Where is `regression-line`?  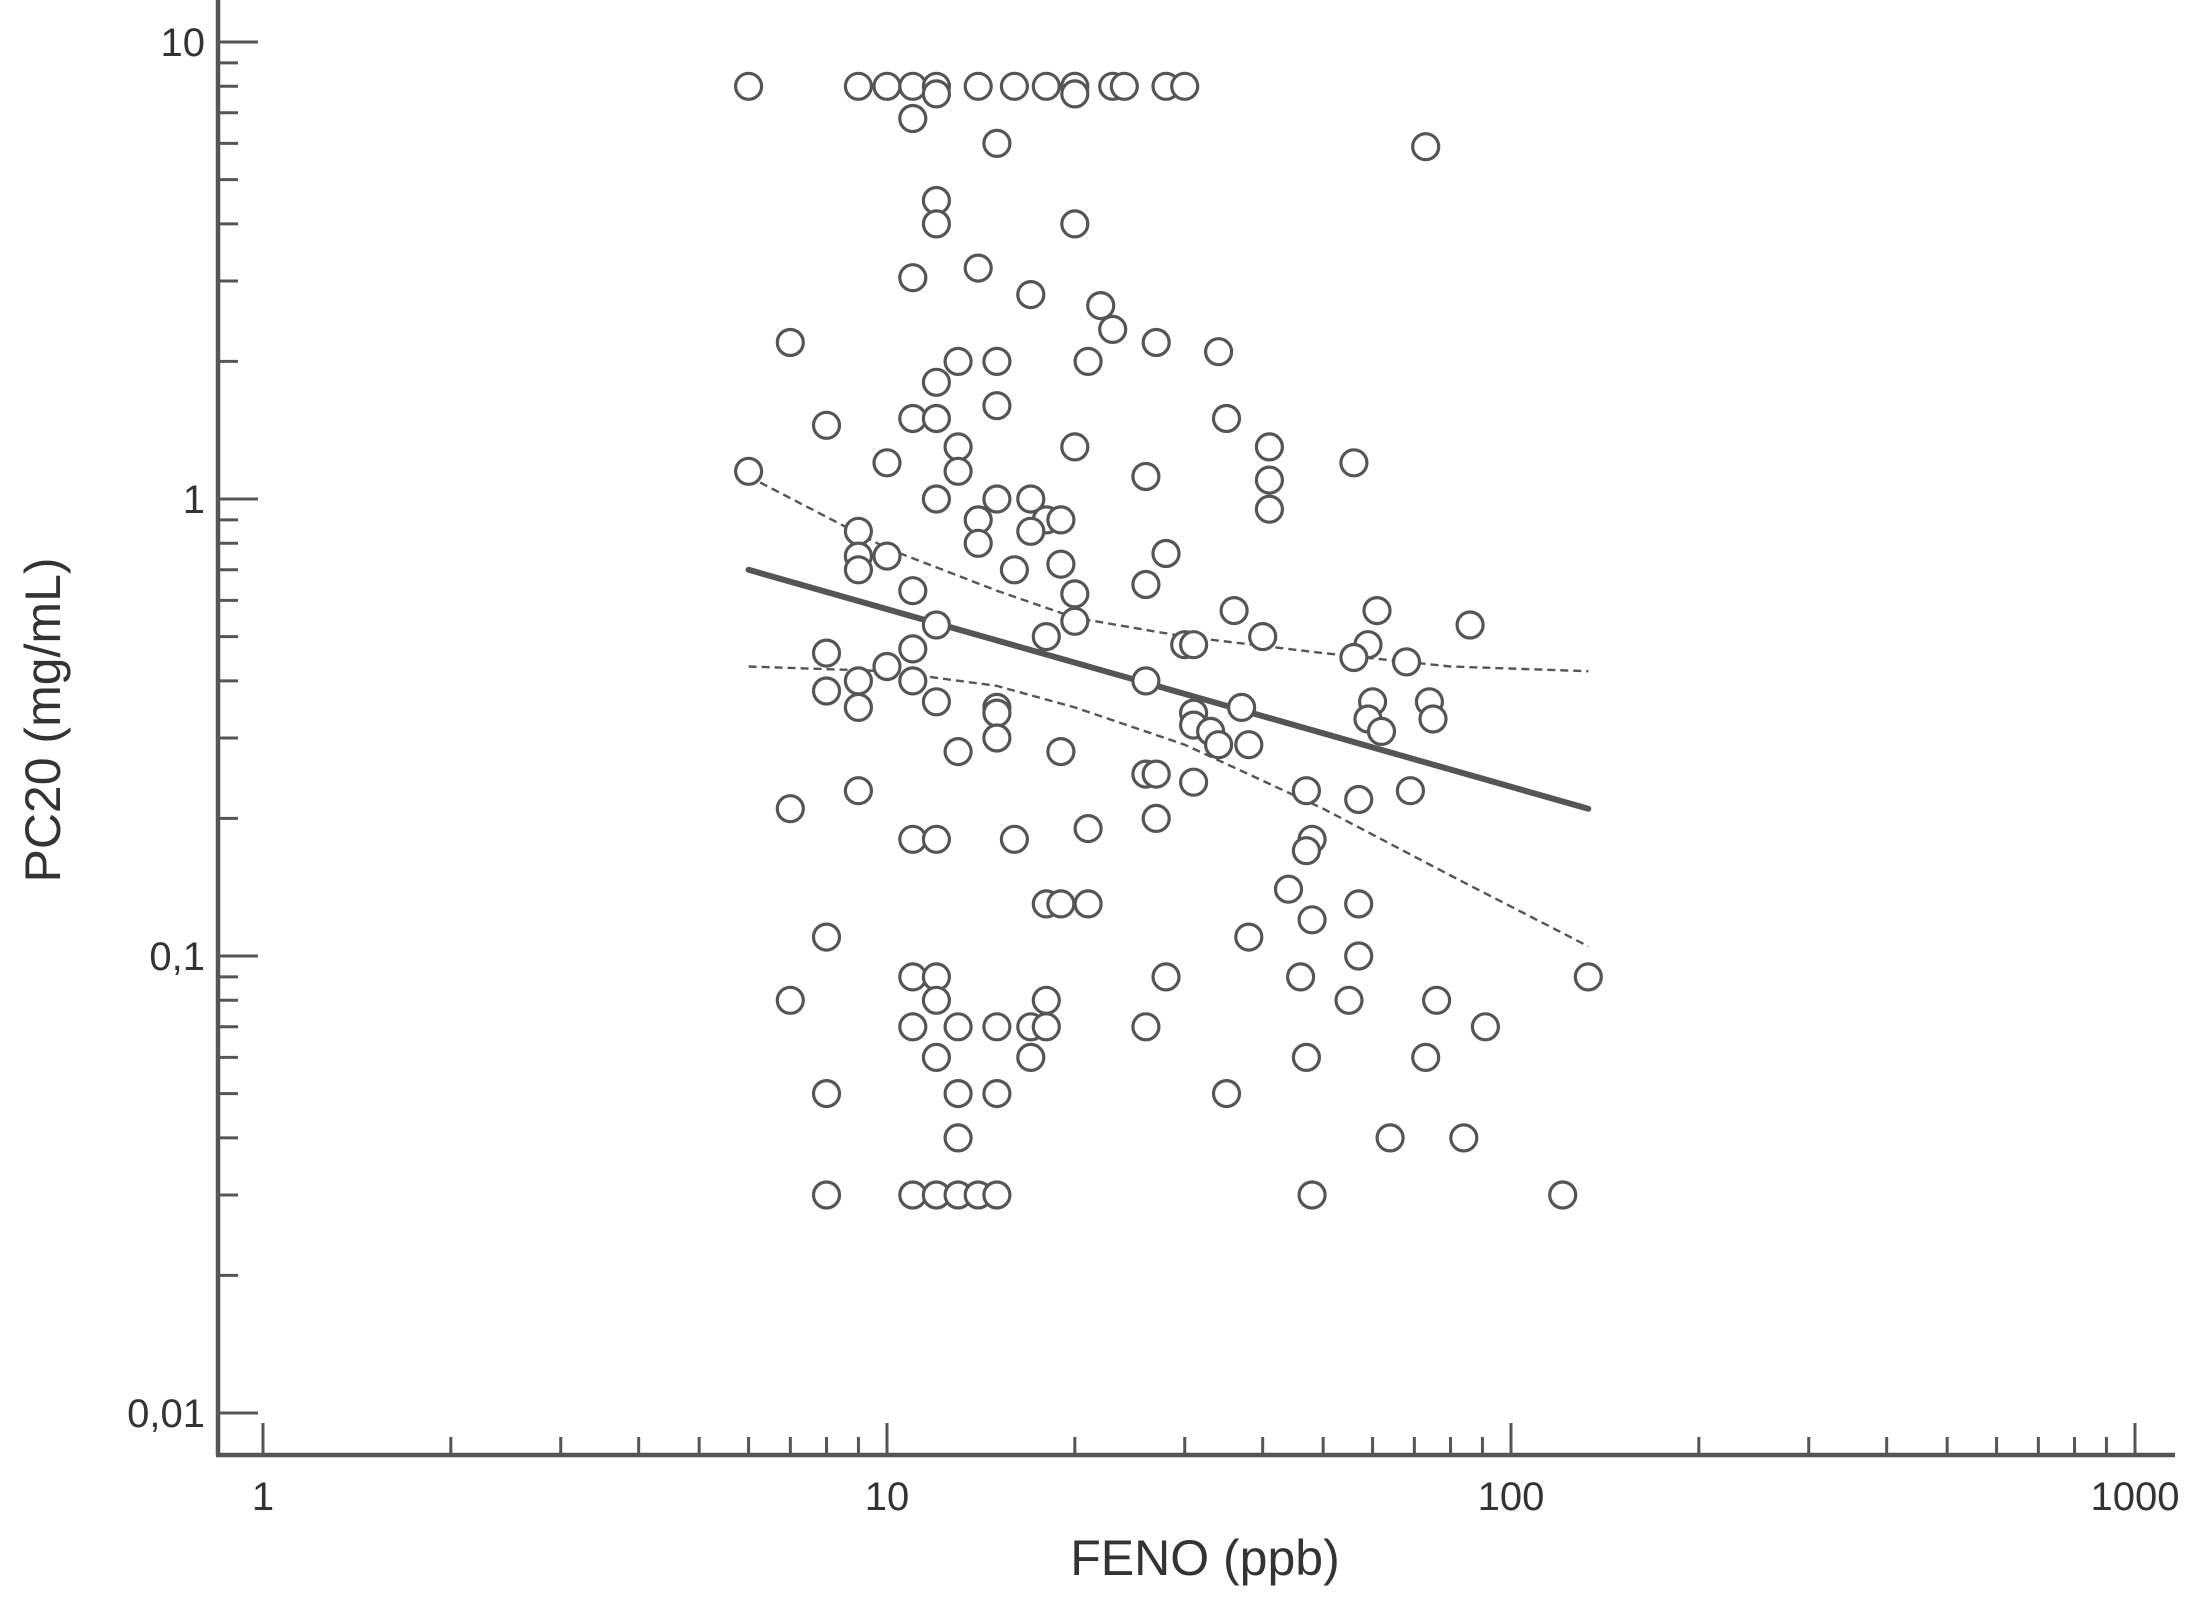 regression-line is located at coordinates (1168, 689).